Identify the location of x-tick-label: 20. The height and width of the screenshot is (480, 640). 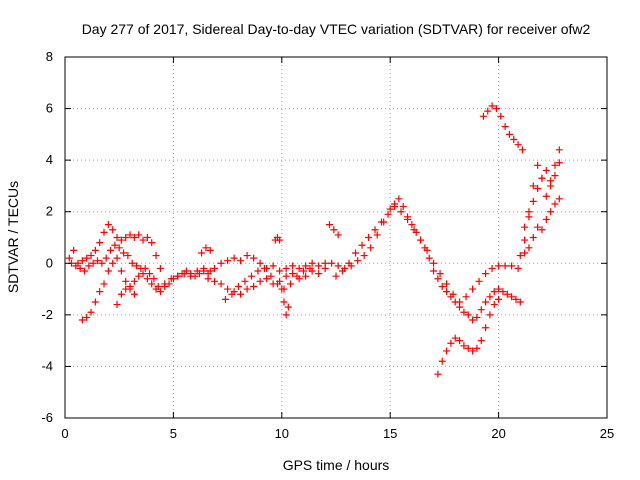
(498, 433).